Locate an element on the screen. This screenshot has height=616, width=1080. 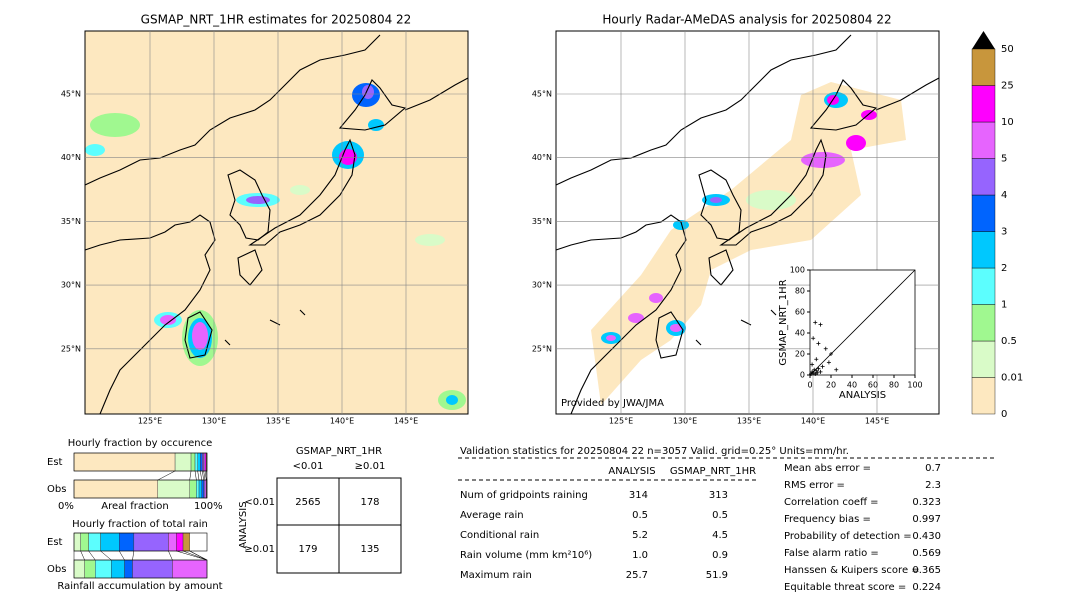
x-tick-label: 0 is located at coordinates (809, 385).